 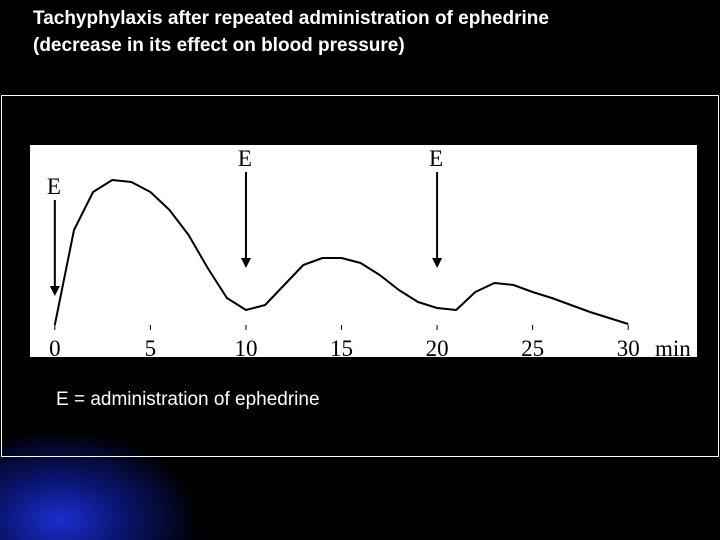 I want to click on x-axis-label: min, so click(x=673, y=348).